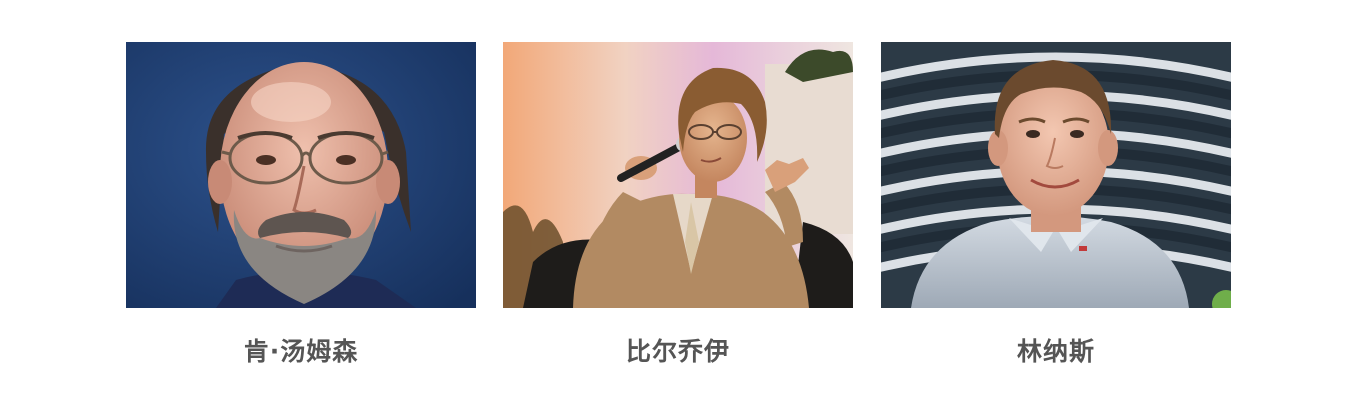 The image size is (1352, 406). I want to click on person-name-bill-joy: 比尔乔伊, so click(677, 351).